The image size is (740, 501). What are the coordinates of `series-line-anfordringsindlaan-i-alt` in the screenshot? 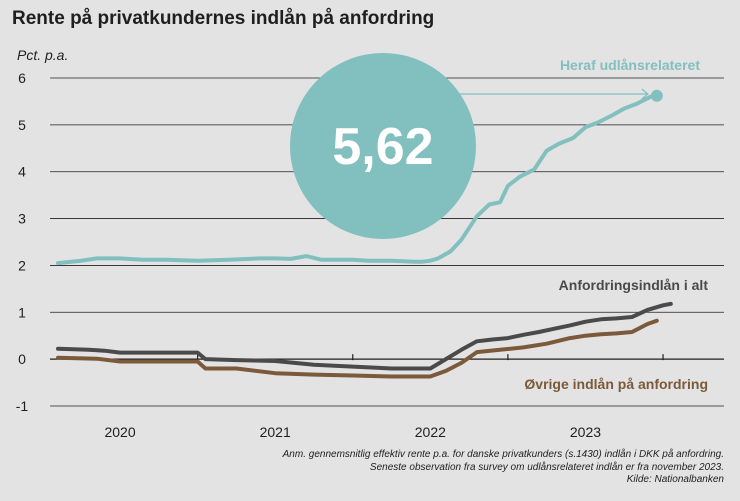 It's located at (364, 336).